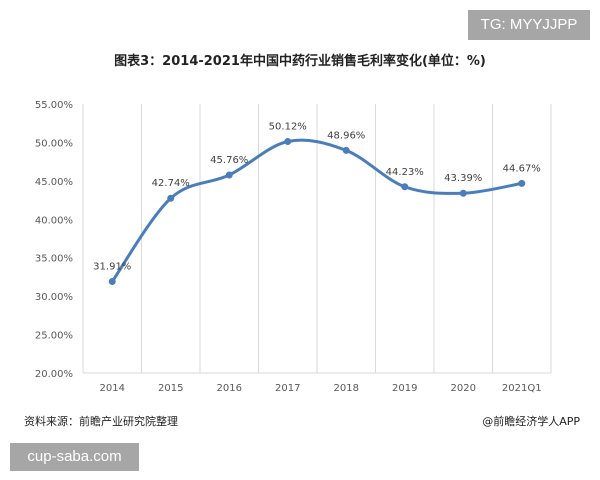 The height and width of the screenshot is (480, 600). I want to click on y-tick-label: 20.00%, so click(54, 374).